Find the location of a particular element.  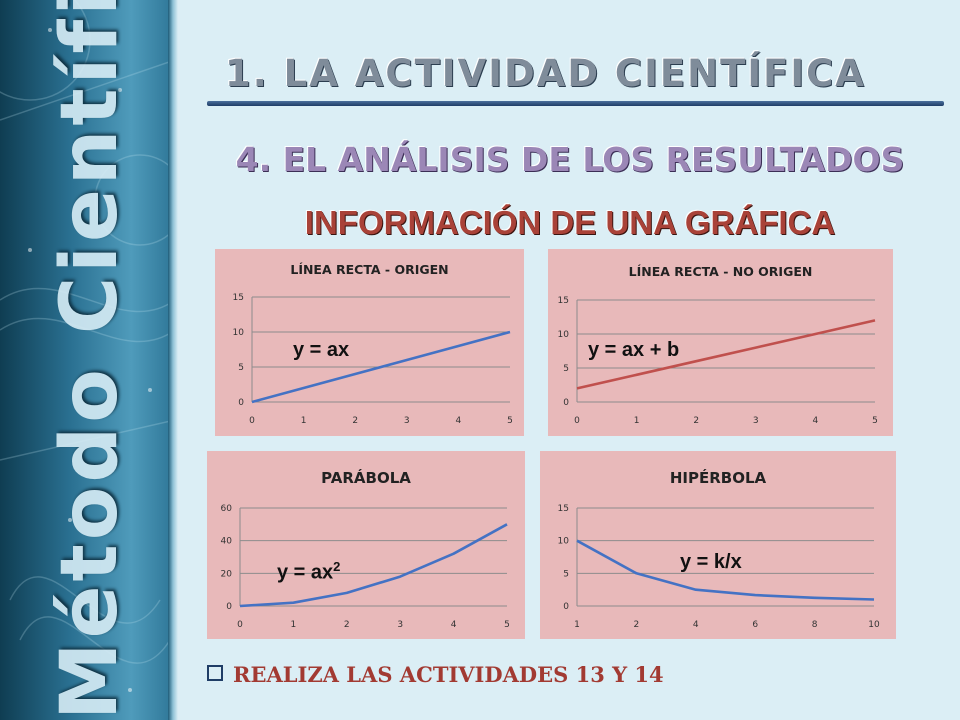

y-tick-label: 20 is located at coordinates (227, 574).